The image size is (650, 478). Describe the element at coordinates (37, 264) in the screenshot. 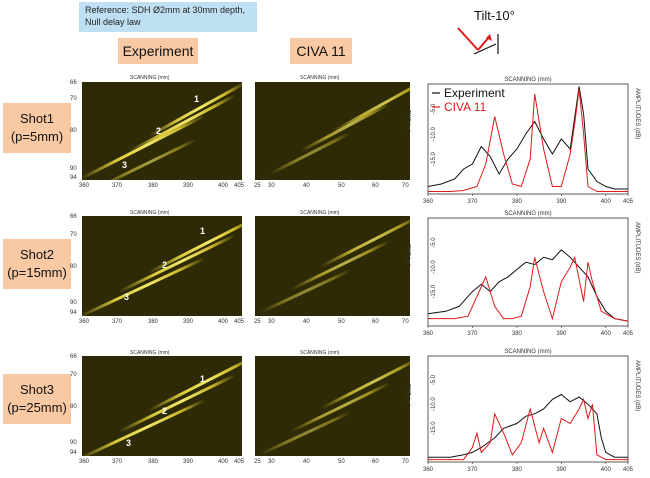

I see `row-label-shot2: Shot2 (p=15mm)` at that location.